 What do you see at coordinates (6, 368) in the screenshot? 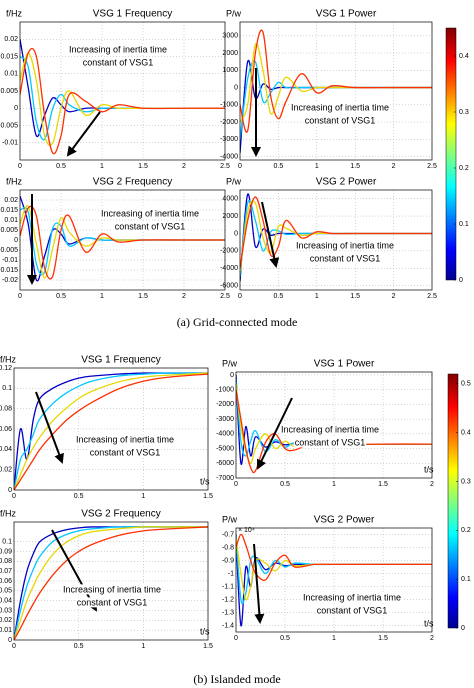
I see `y-tick-label: 0.12` at bounding box center [6, 368].